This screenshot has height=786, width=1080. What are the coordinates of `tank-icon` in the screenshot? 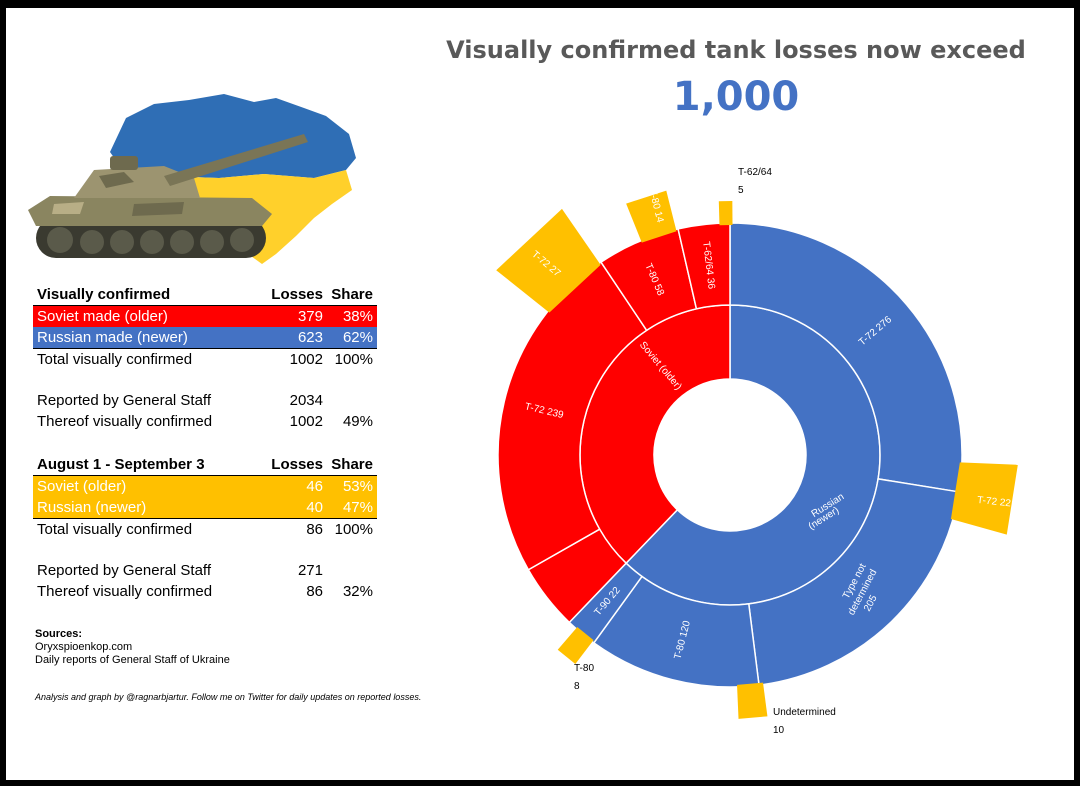 It's located at (168, 196).